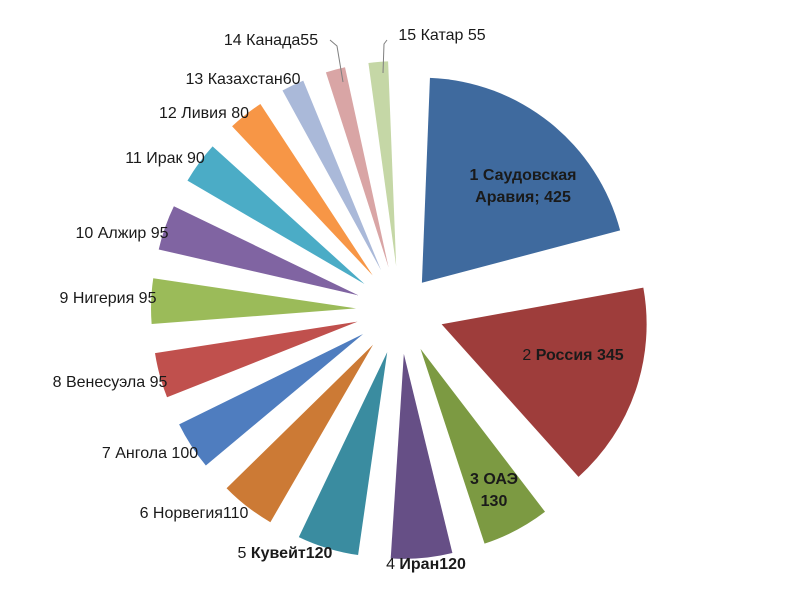 This screenshot has width=800, height=605. What do you see at coordinates (494, 490) in the screenshot?
I see `slice-label-3-оаэ: 3 ОАЭ 130` at bounding box center [494, 490].